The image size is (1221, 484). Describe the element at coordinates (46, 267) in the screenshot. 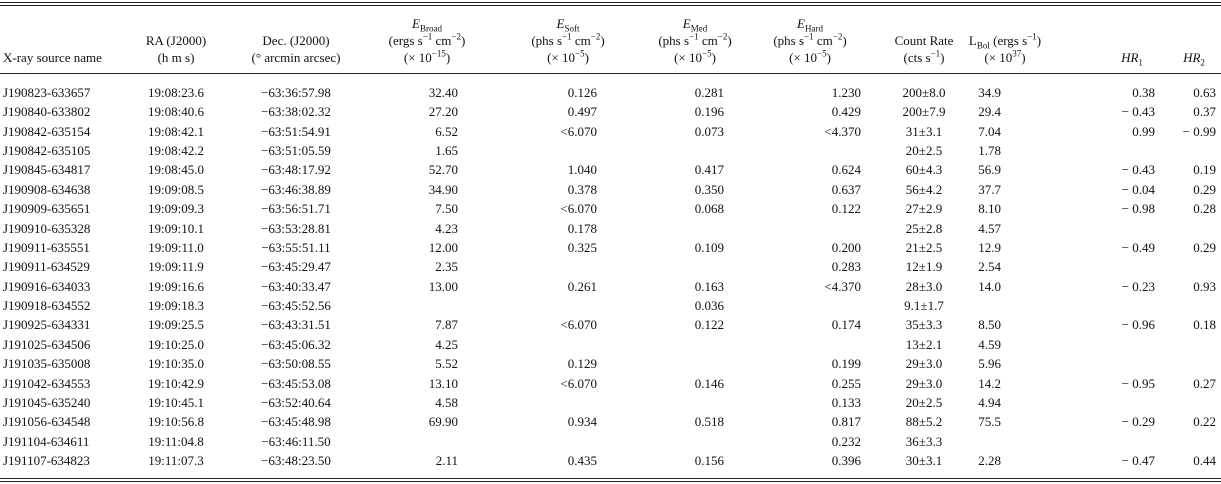

I see `table-cell: J190911-634529` at that location.